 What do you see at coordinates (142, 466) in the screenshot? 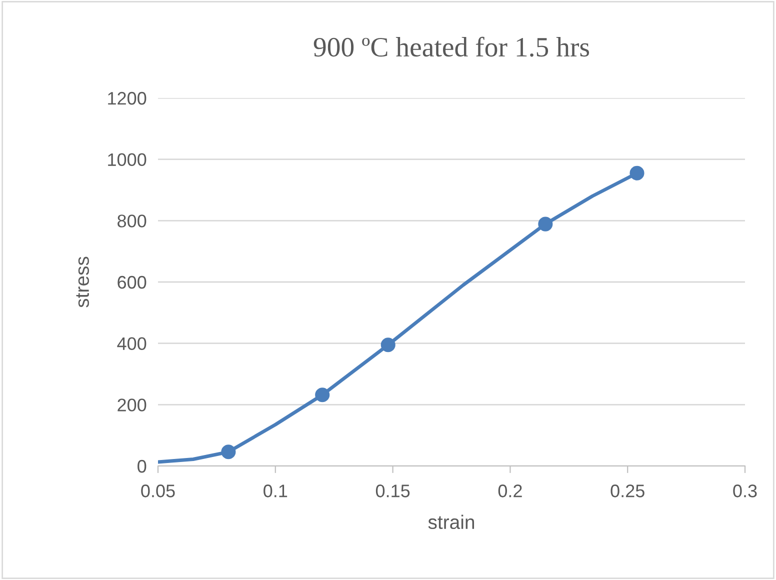
I see `y-tick-label: 0` at bounding box center [142, 466].